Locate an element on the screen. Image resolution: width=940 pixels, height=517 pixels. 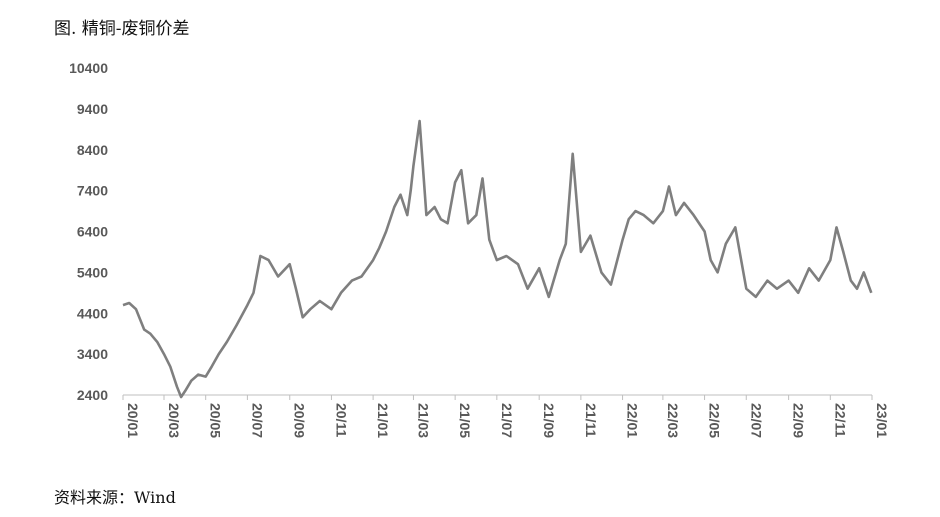
x-tick-label: 20/01 is located at coordinates (133, 420).